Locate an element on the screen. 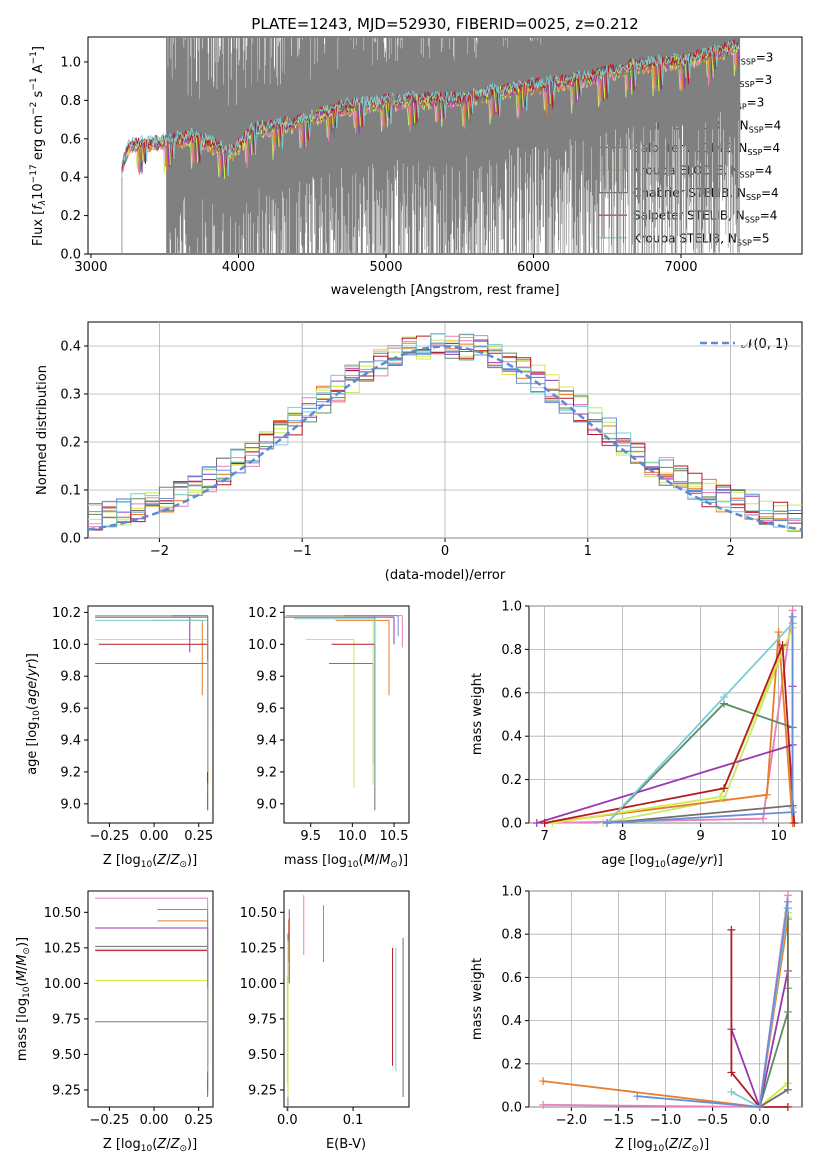 The image size is (819, 1170). z-mass-xlabel: Z [log10(Z/Z⊙)] is located at coordinates (150, 1145).